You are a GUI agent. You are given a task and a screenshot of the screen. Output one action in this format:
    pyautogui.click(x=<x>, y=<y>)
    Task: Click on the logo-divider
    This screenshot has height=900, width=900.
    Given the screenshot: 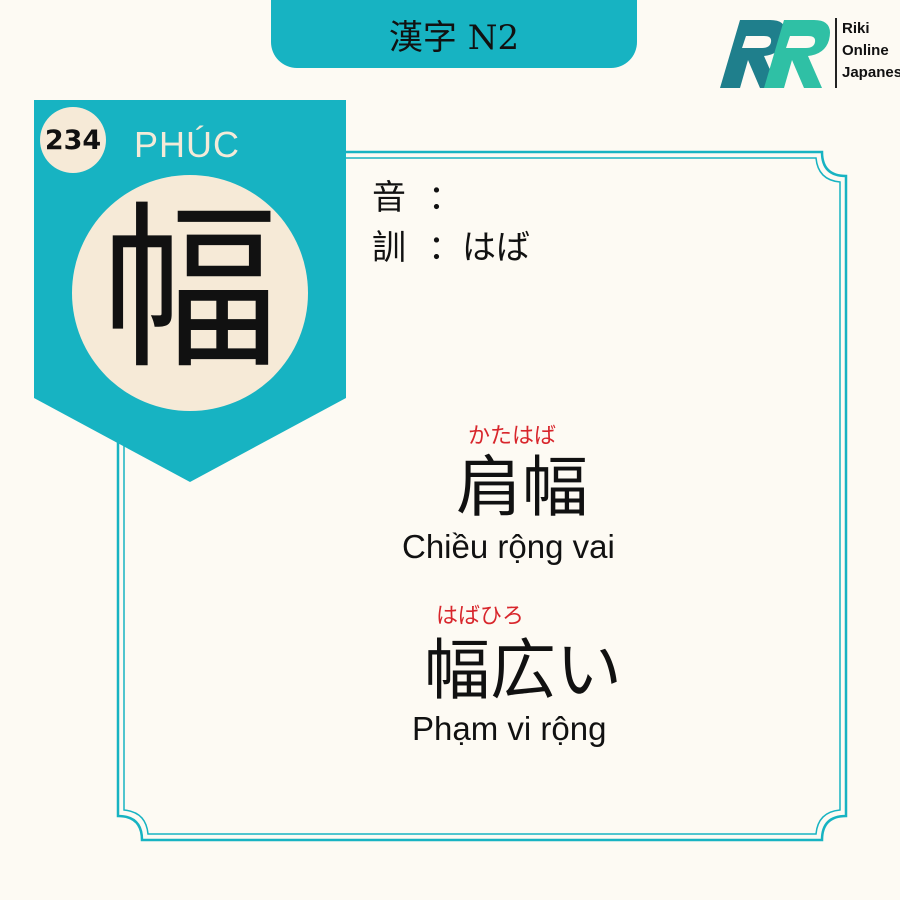 What is the action you would take?
    pyautogui.click(x=836, y=53)
    